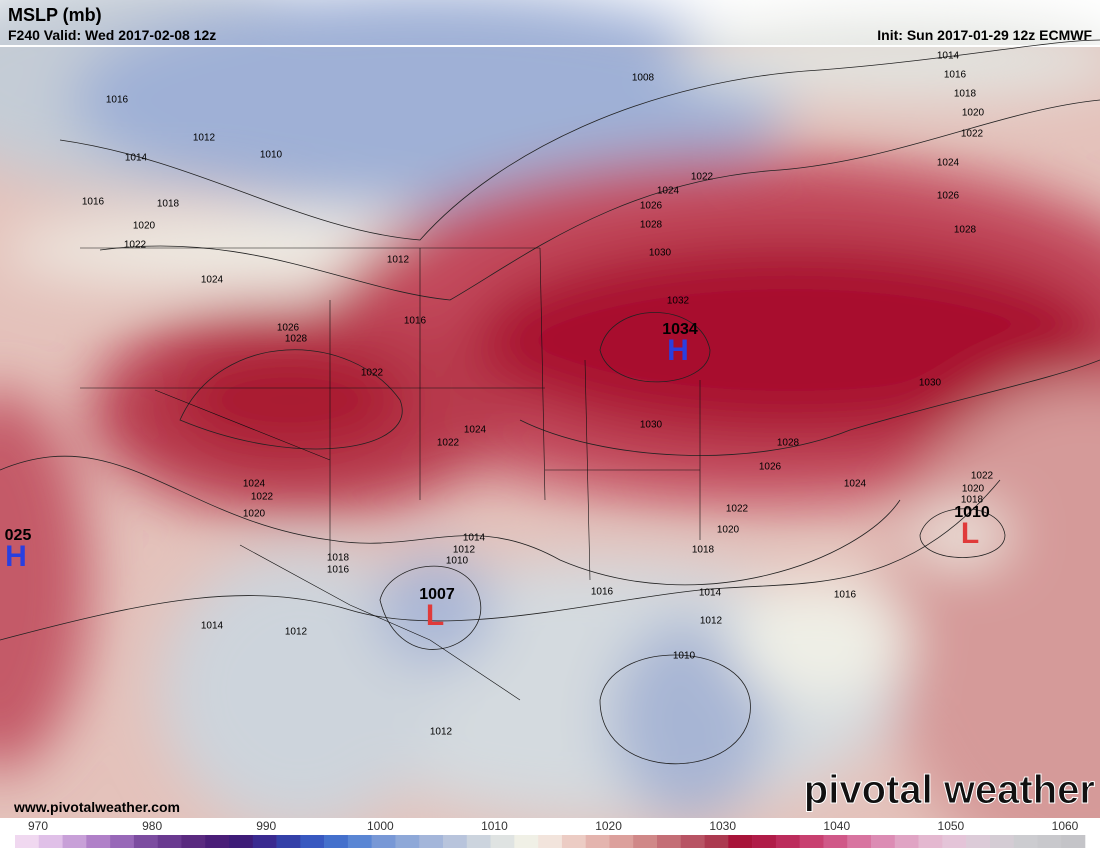 The height and width of the screenshot is (850, 1100). Describe the element at coordinates (680, 329) in the screenshot. I see `center-value: 1034` at that location.